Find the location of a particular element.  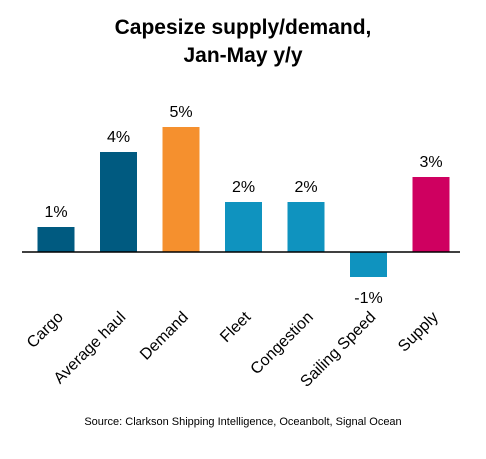

chart-title-line-2: Jan-May y/y is located at coordinates (243, 55).